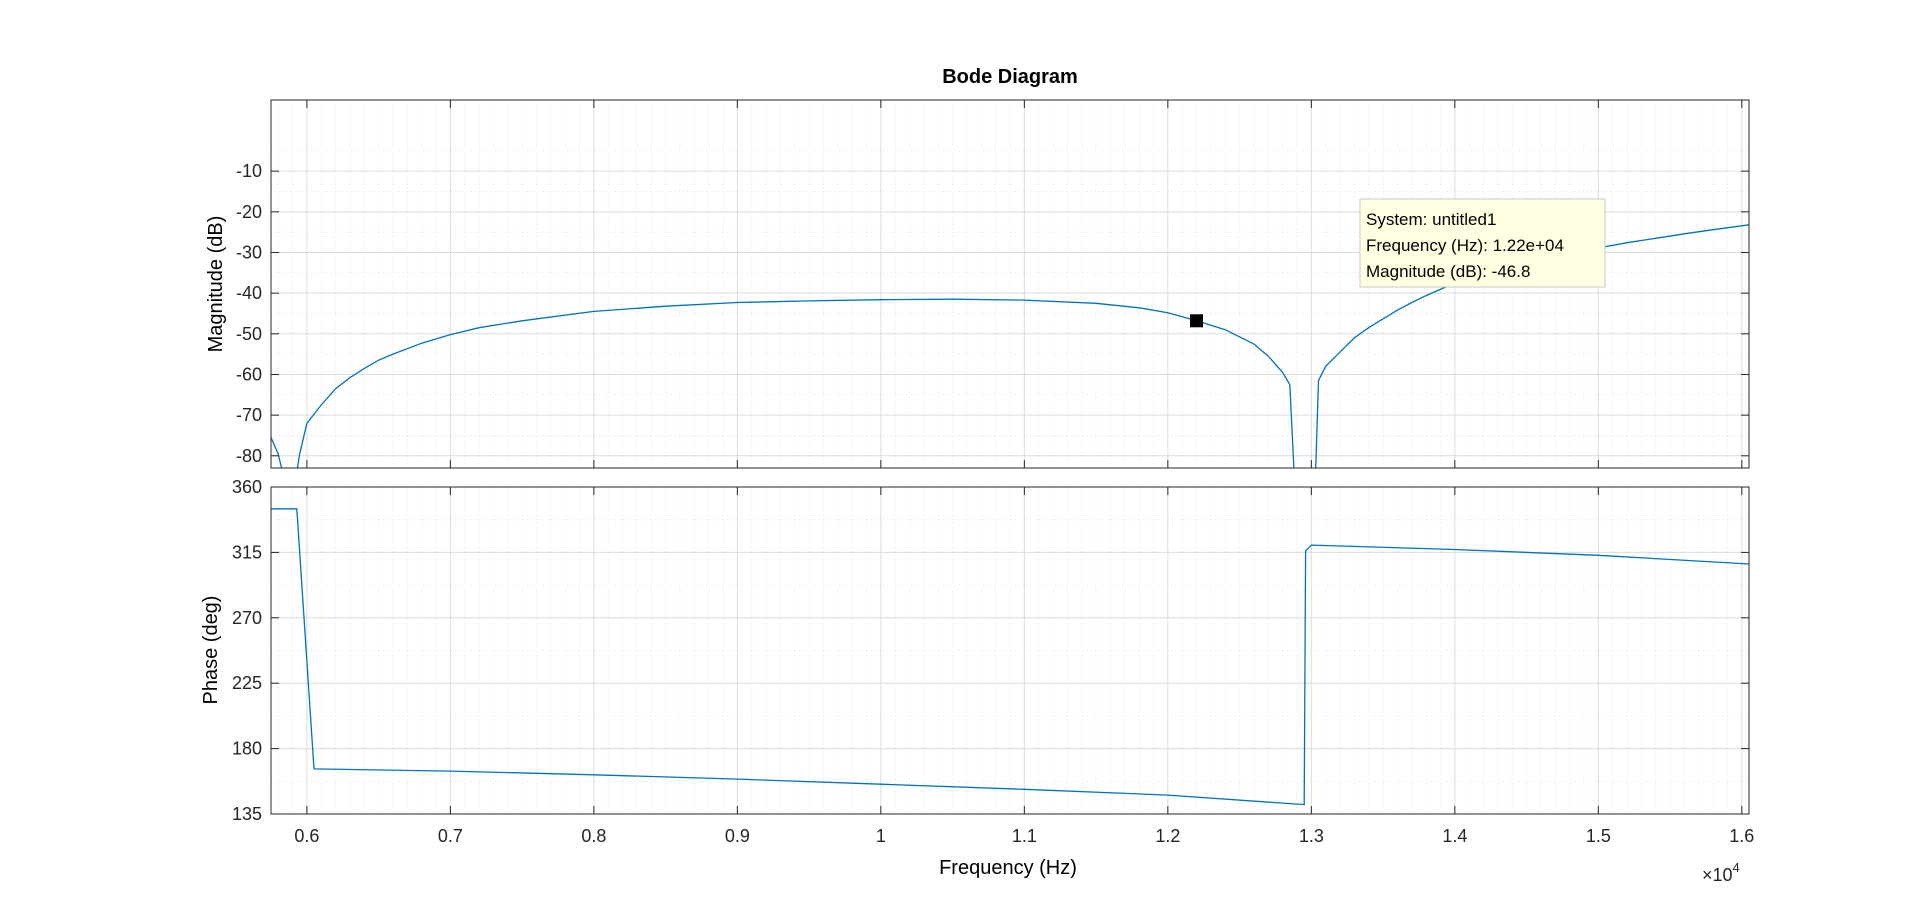 This screenshot has width=1920, height=911. I want to click on datatip-line-system: System: untitled1, so click(1431, 219).